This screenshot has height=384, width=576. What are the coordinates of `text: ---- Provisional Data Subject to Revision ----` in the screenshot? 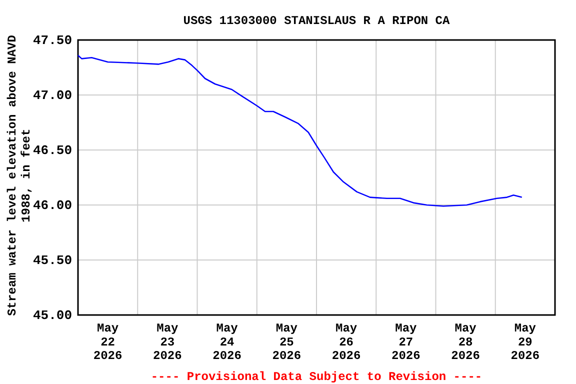 It's located at (316, 377).